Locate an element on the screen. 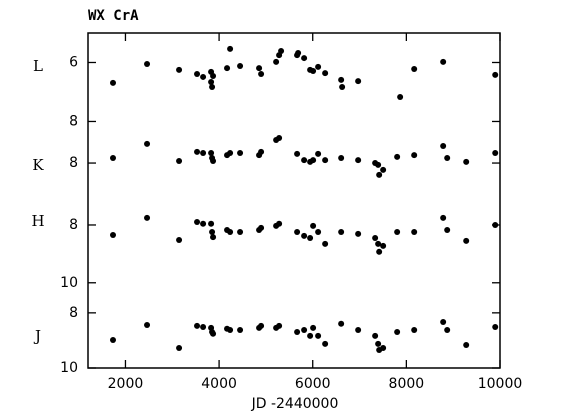 This screenshot has height=413, width=570. x-tick-label: 2000 is located at coordinates (126, 384).